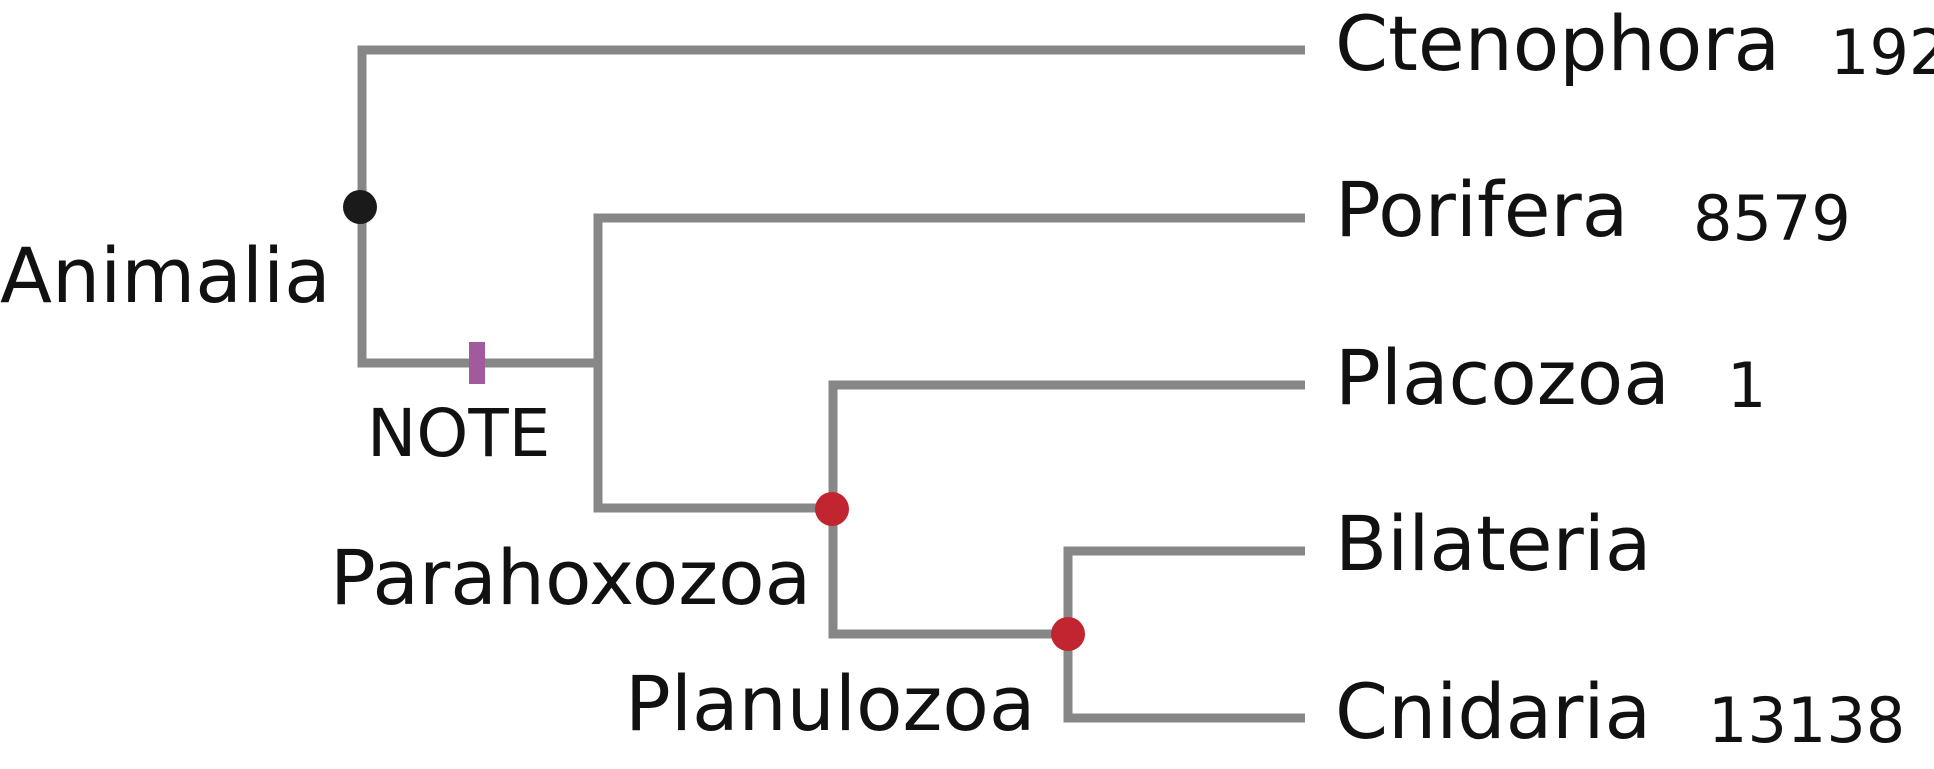 Image resolution: width=1934 pixels, height=769 pixels. Describe the element at coordinates (949, 288) in the screenshot. I see `branch-to-porifera` at that location.